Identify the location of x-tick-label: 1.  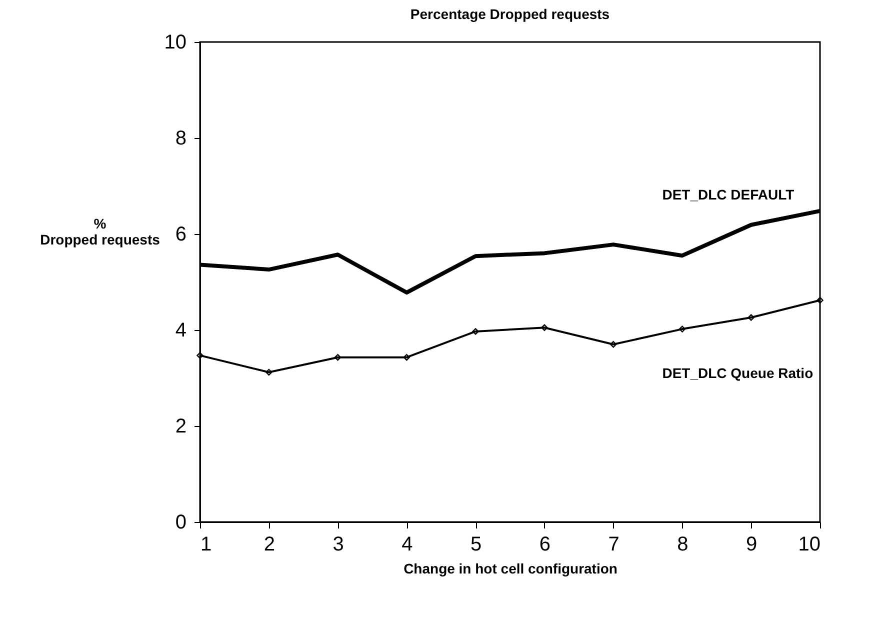
(206, 545).